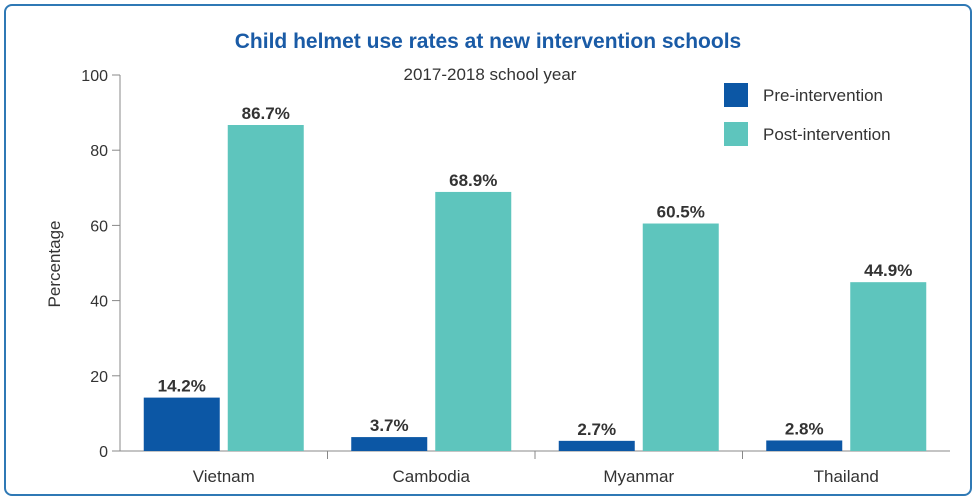  I want to click on x-tick-label: Vietnam, so click(224, 476).